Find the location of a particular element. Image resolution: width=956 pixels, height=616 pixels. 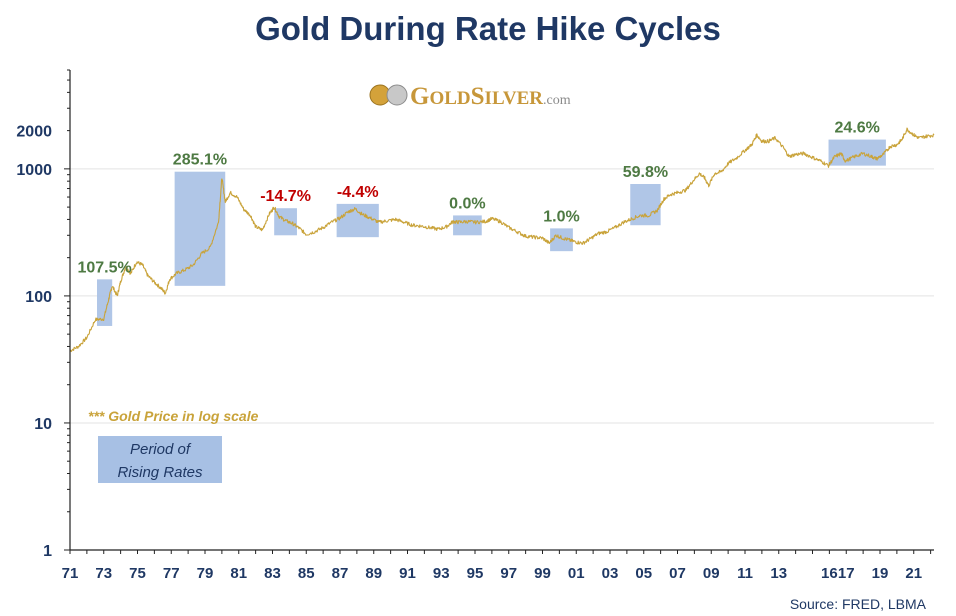

chart-title: Gold During Rate Hike Cycles is located at coordinates (488, 28).